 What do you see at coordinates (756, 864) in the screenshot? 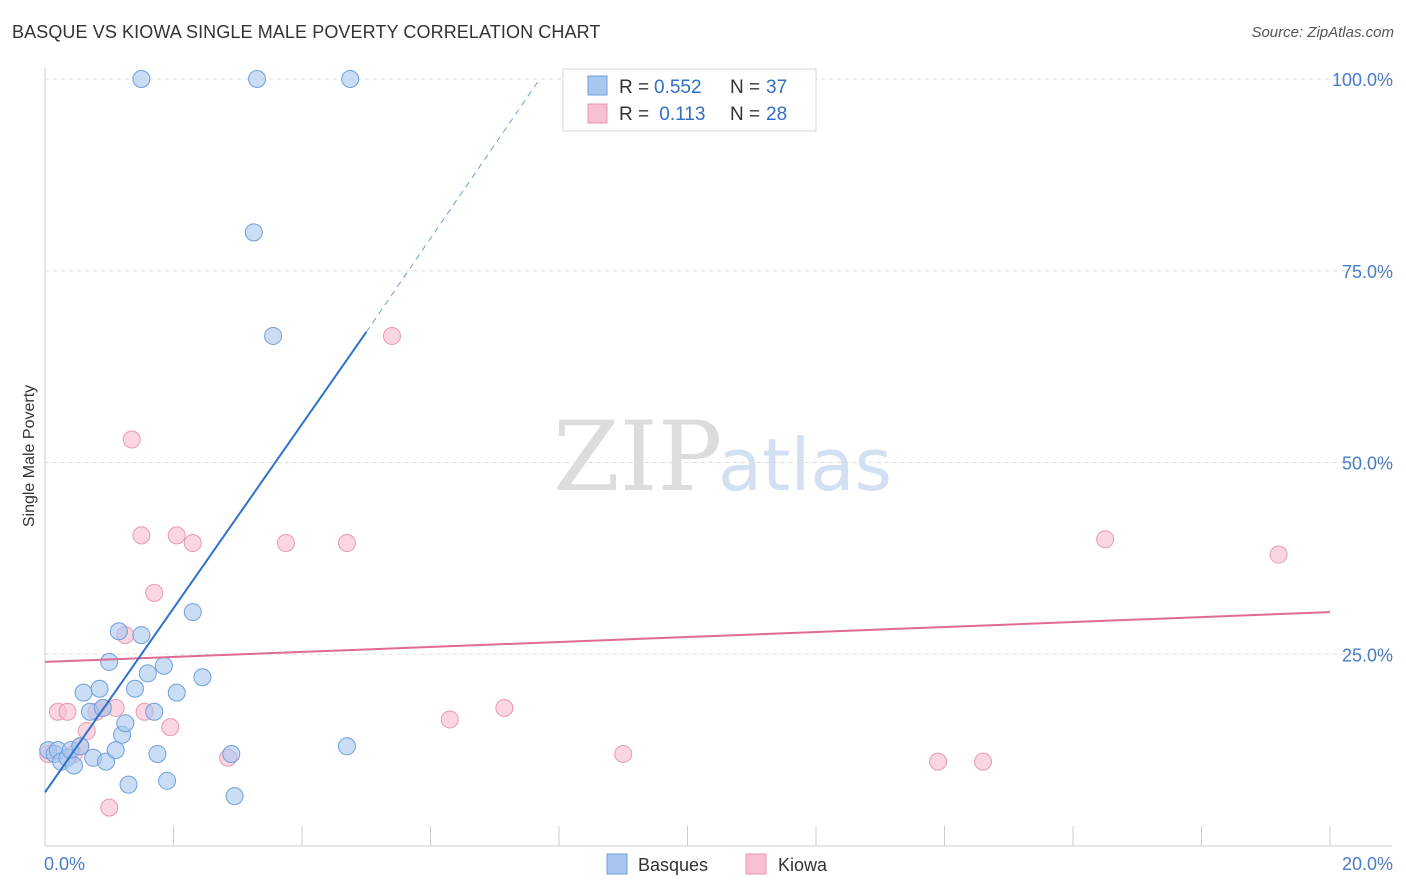
I see `bottom-legend-swatch-kiowa` at bounding box center [756, 864].